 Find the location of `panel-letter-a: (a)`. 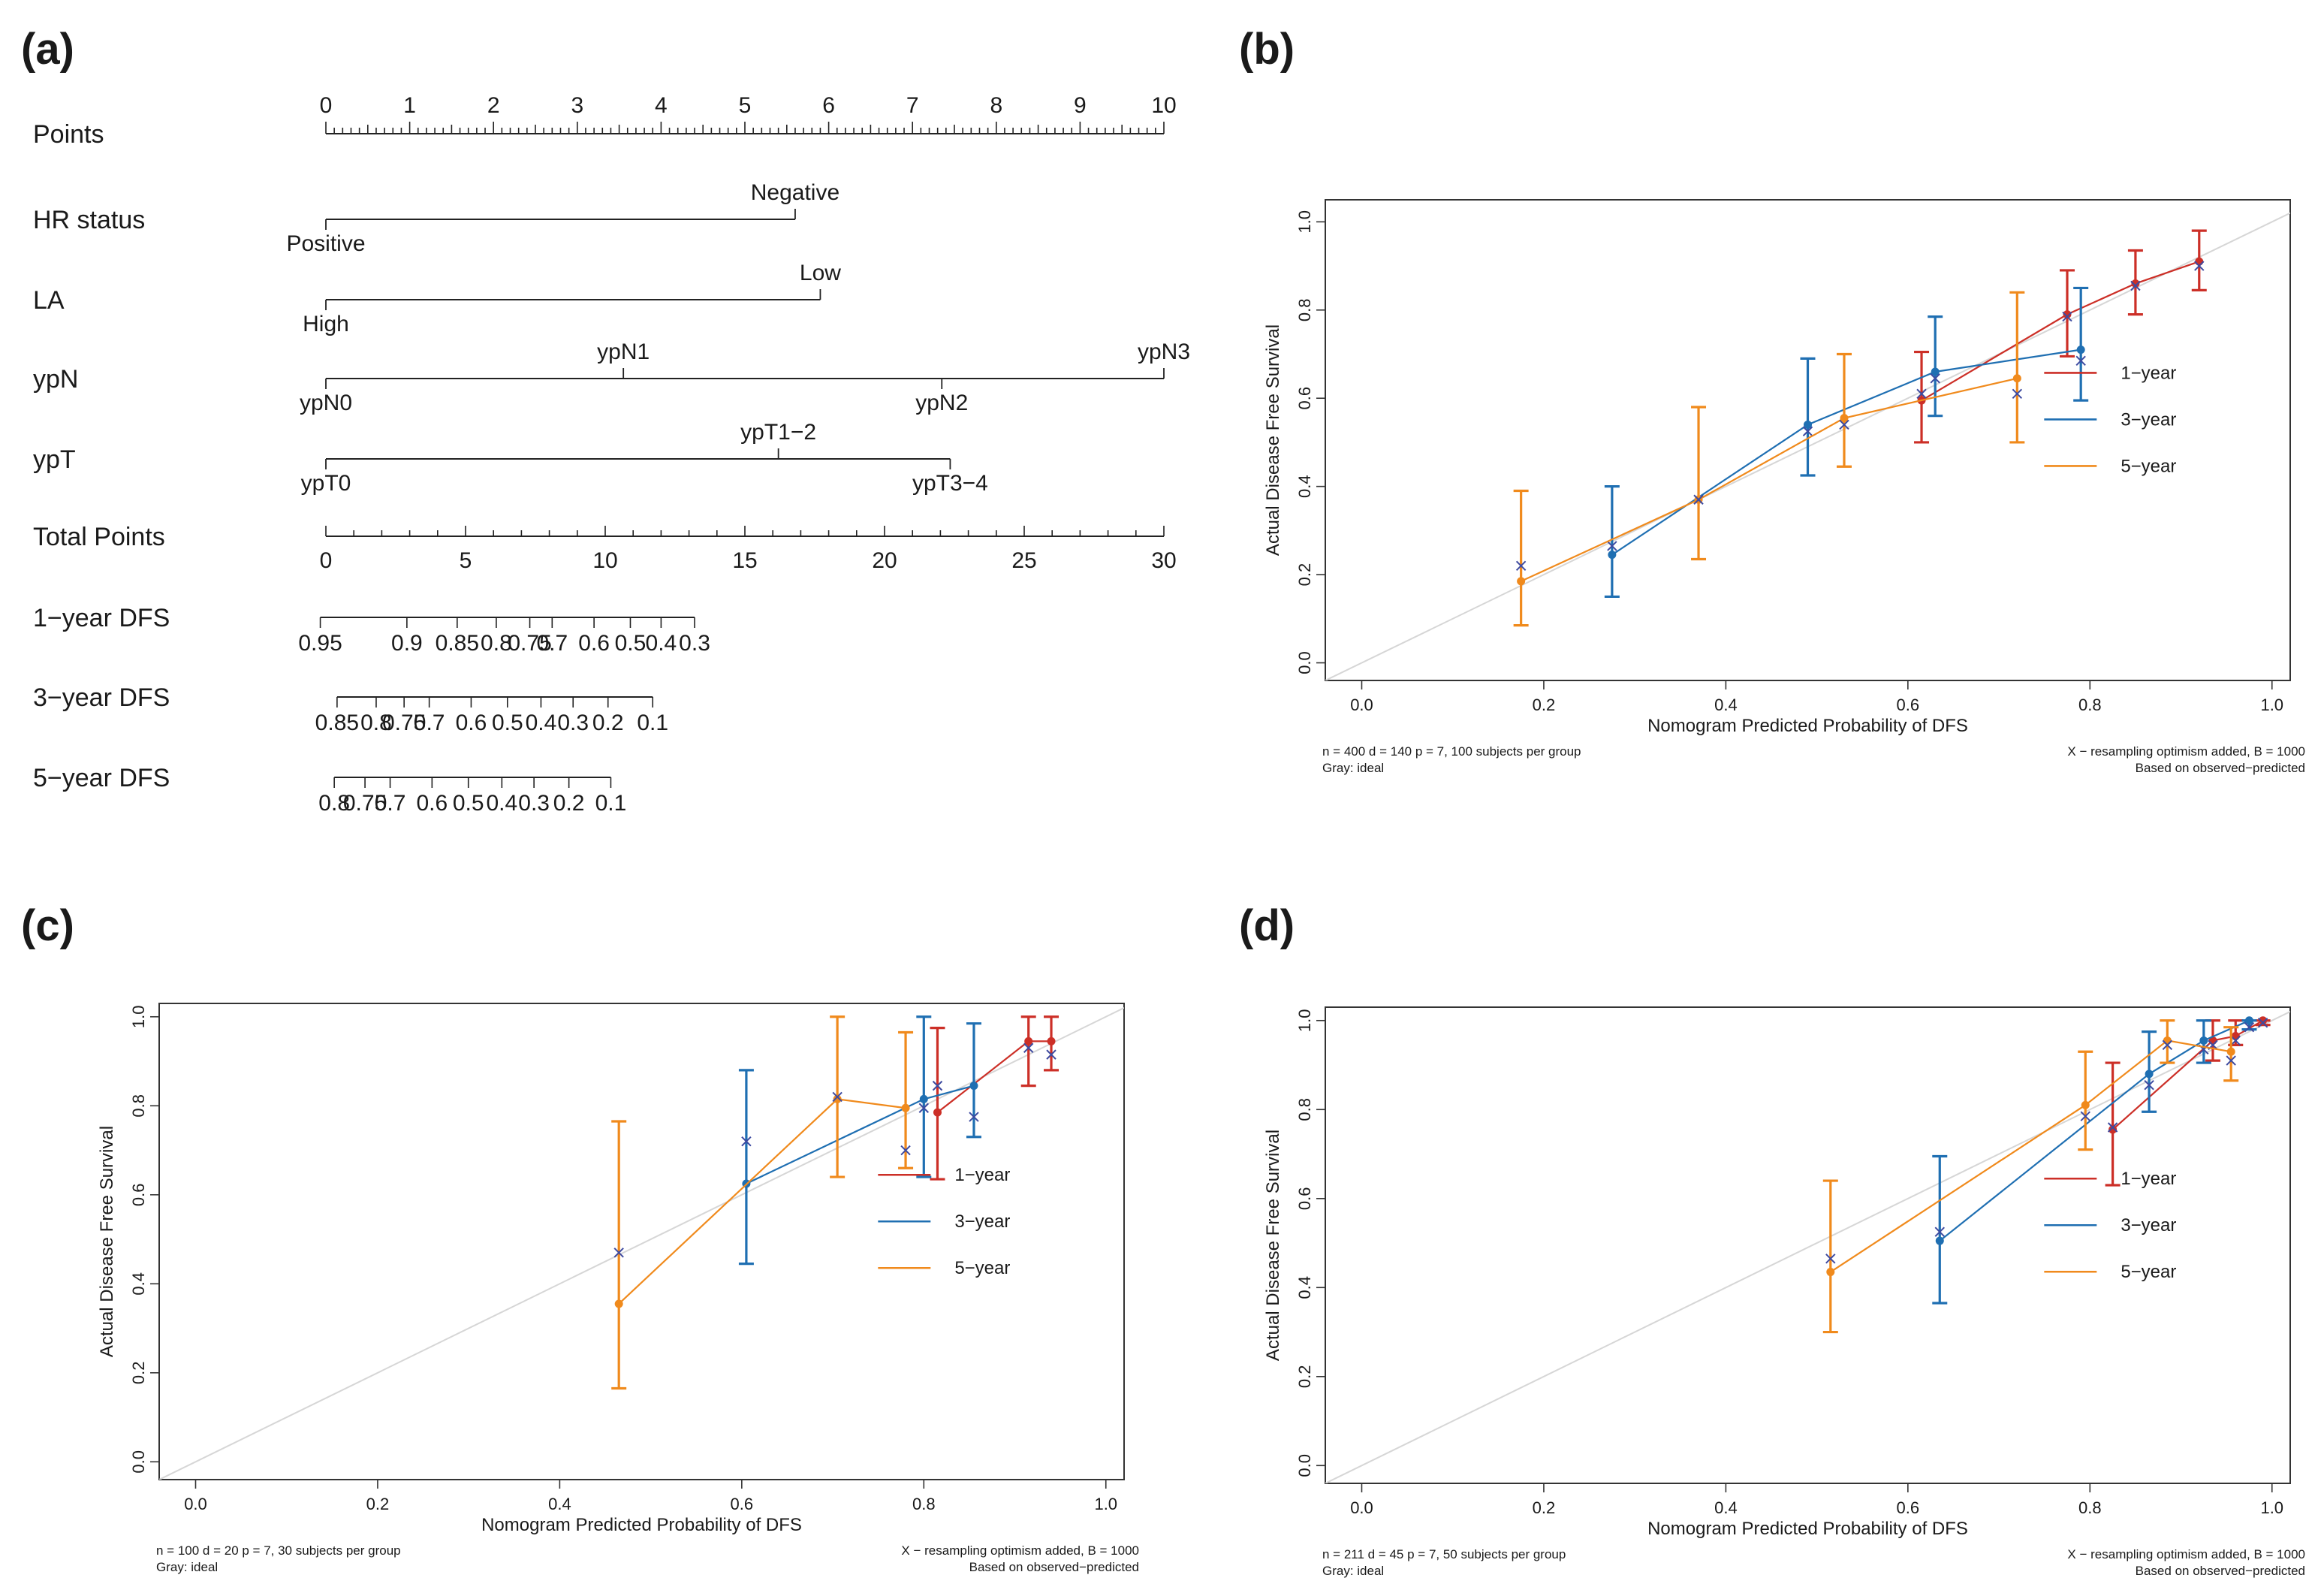

panel-letter-a: (a) is located at coordinates (47, 50).